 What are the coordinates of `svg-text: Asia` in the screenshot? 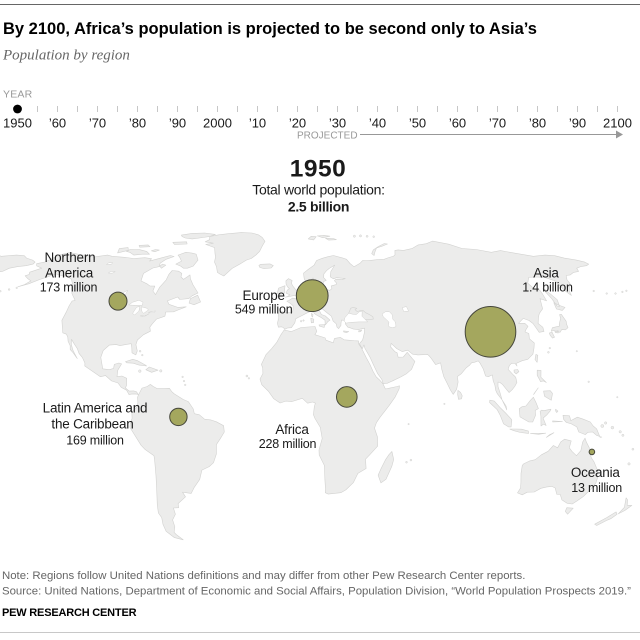 It's located at (546, 273).